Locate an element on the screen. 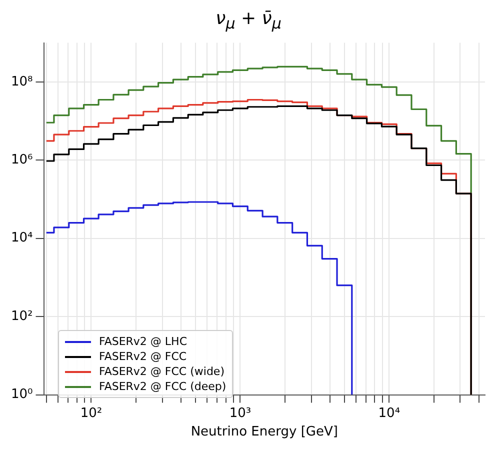 The width and height of the screenshot is (497, 450). legend-label: FASERv2 @ FCC (deep) is located at coordinates (162, 386).